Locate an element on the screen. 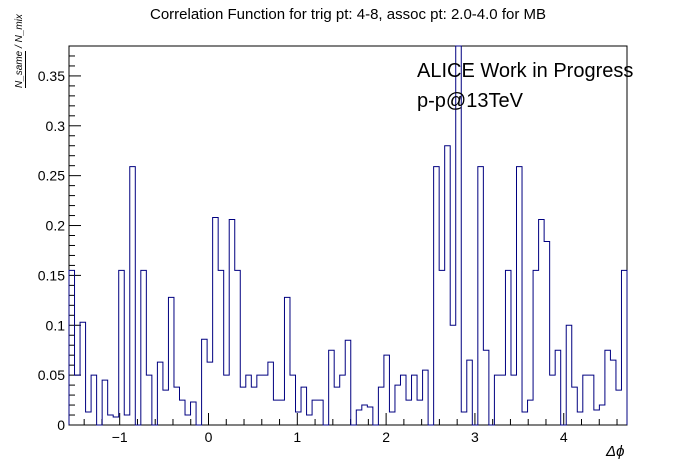  y-tick-label: 0.2 is located at coordinates (56, 226).